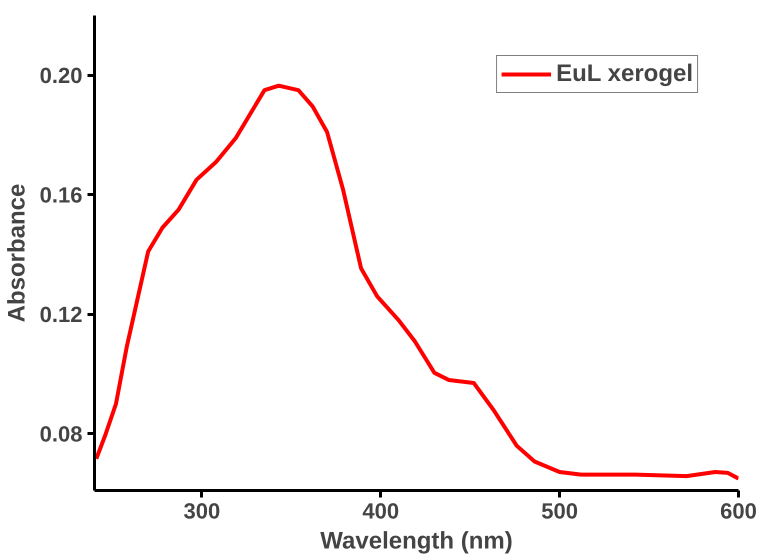  What do you see at coordinates (381, 511) in the screenshot?
I see `x-tick-label: 400` at bounding box center [381, 511].